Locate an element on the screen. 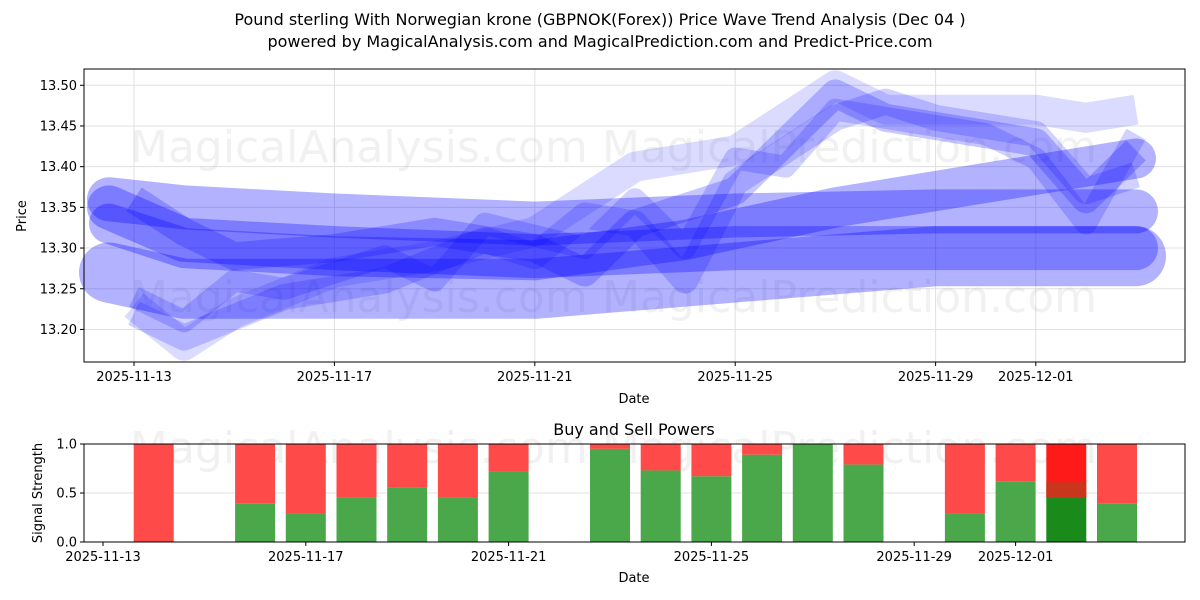 Image resolution: width=1200 pixels, height=600 pixels. price-y-axis: 13.20 13.25 13.30 13.35 13.40 13.45 13.50 is located at coordinates (62, 208).